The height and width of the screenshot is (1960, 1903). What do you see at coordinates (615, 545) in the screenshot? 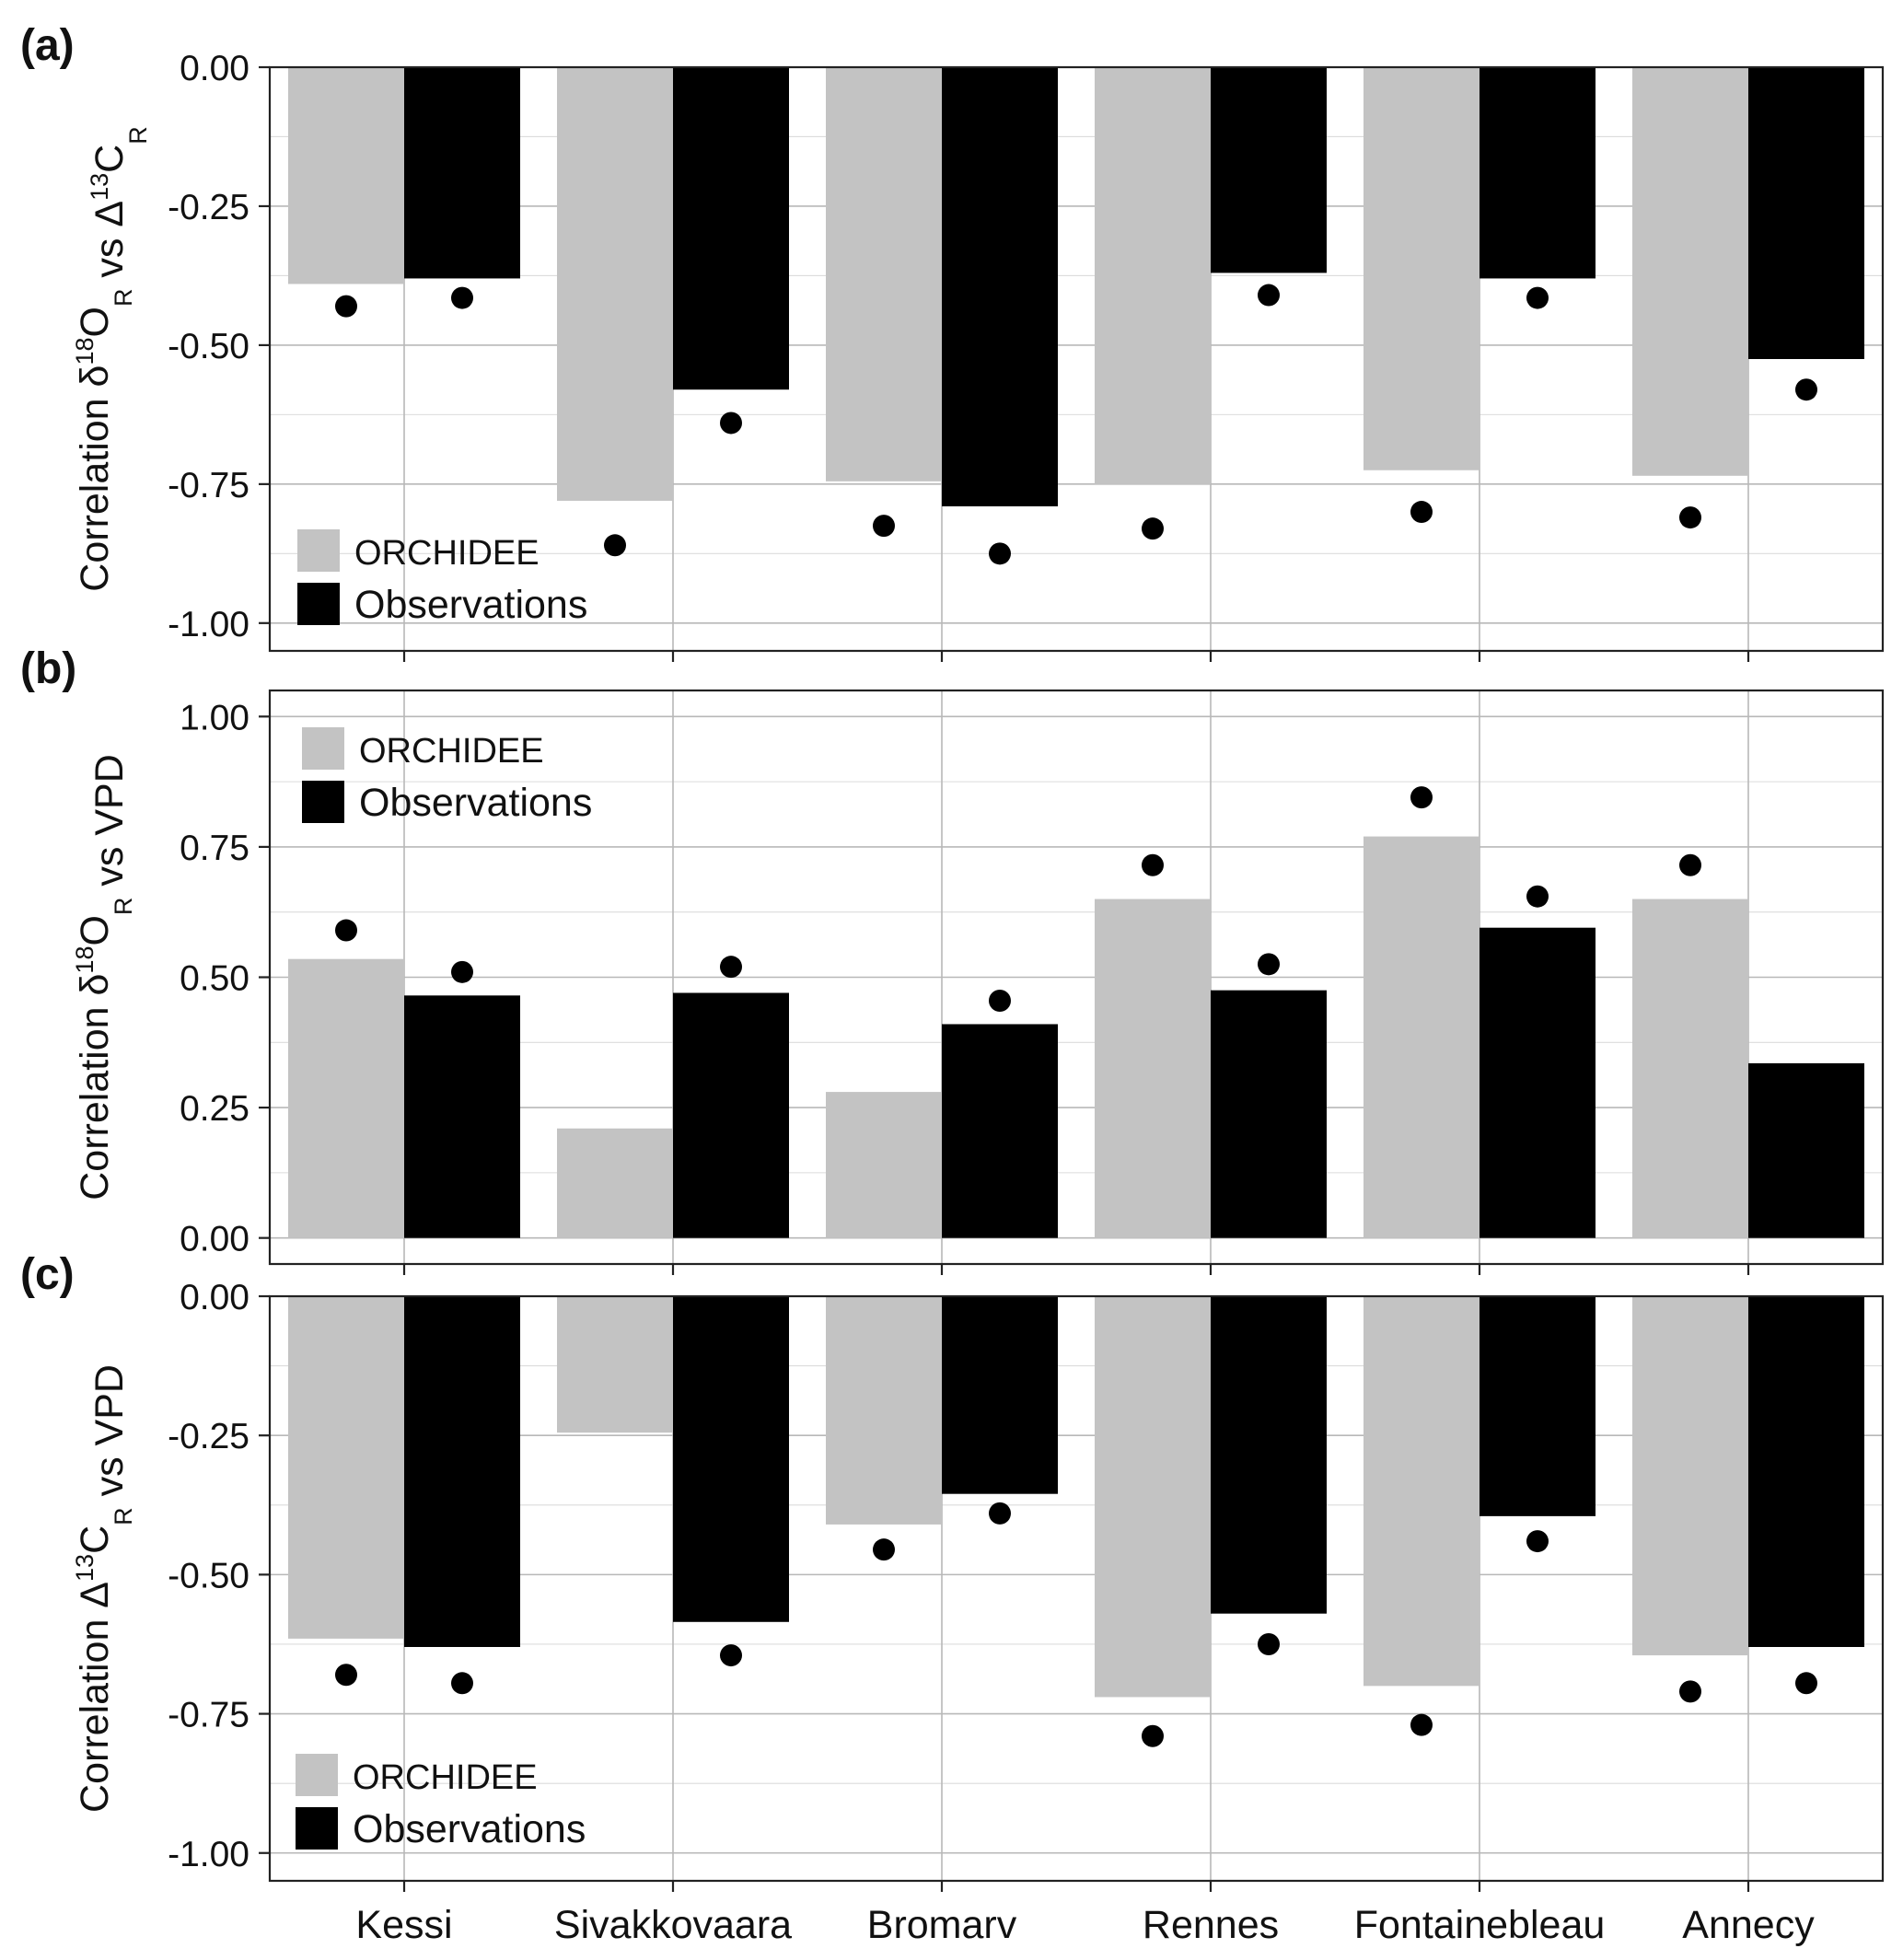
I see `point-orchidee-sivakkovaara` at bounding box center [615, 545].